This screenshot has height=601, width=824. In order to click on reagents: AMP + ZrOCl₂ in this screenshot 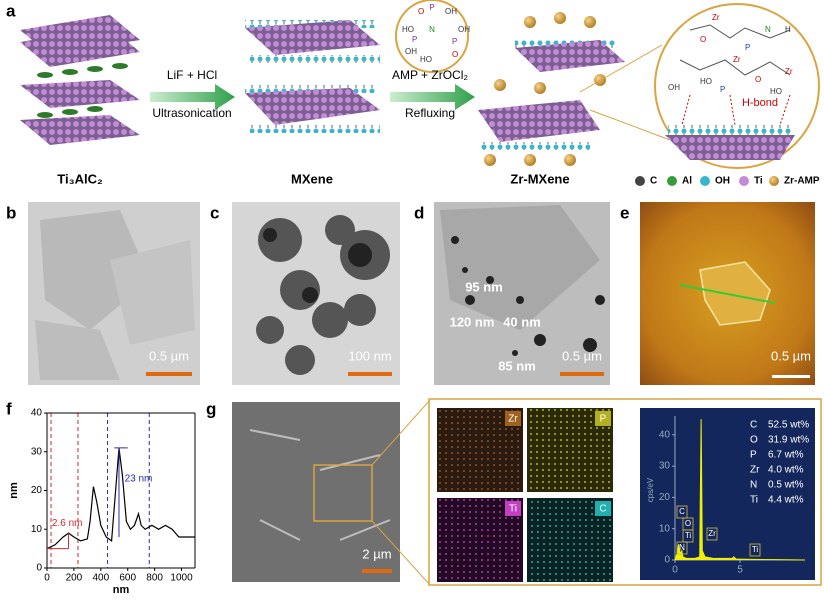, I will do `click(430, 75)`.